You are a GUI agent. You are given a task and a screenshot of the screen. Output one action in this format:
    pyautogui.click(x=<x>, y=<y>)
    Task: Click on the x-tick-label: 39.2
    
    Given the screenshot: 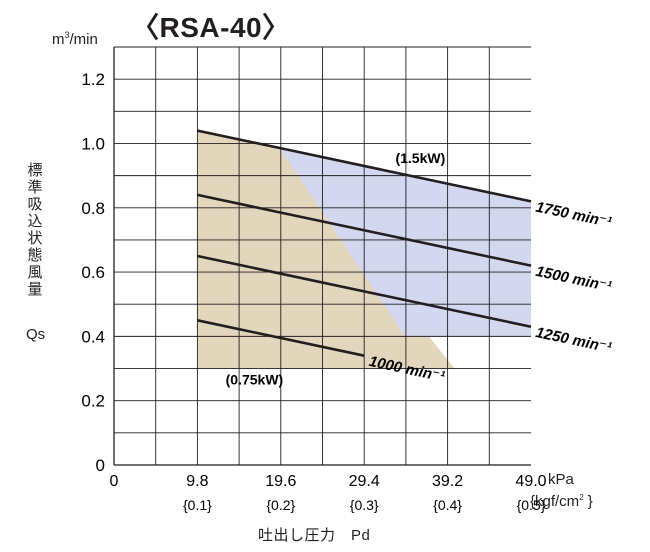 What is the action you would take?
    pyautogui.click(x=447, y=481)
    